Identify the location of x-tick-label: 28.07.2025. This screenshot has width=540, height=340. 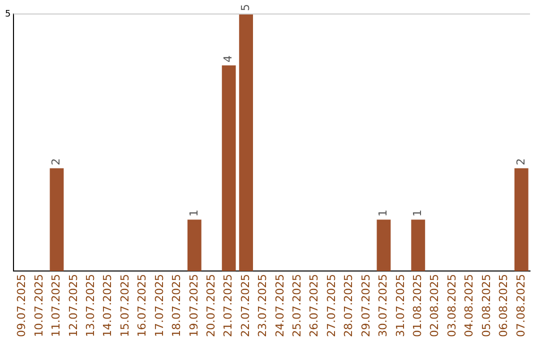
(349, 306).